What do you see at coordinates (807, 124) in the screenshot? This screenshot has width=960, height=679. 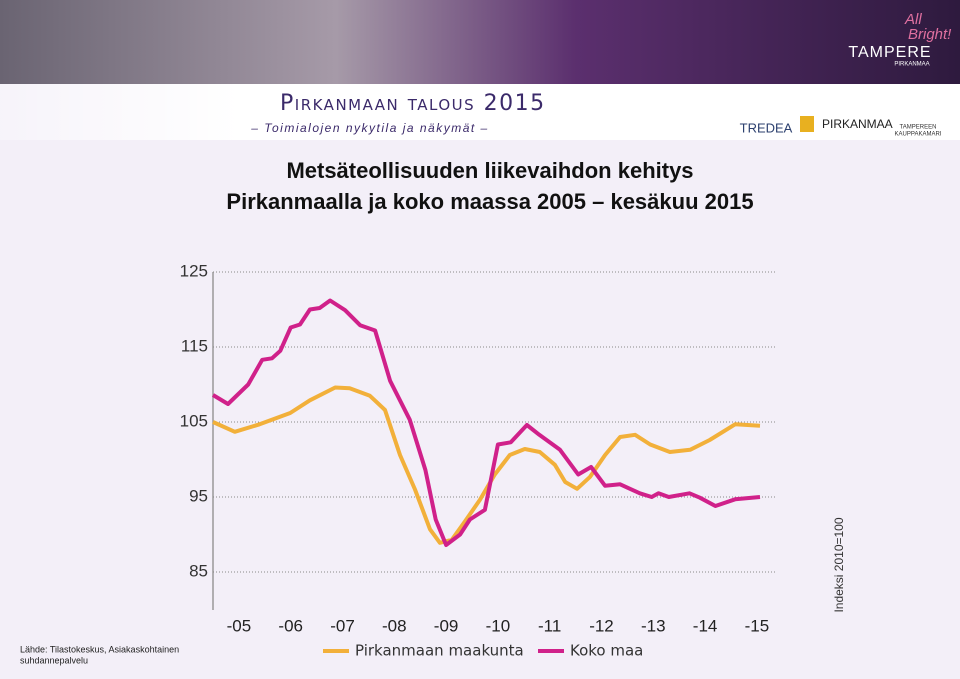 I see `logo-shield` at bounding box center [807, 124].